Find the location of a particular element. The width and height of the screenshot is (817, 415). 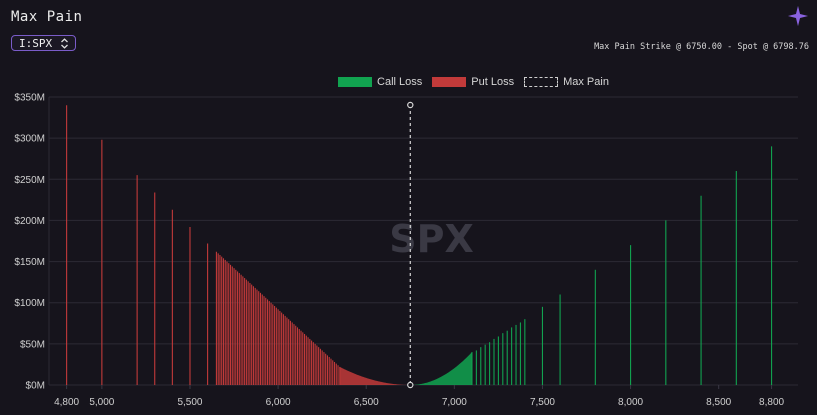

chart-watermark: SPX is located at coordinates (431, 239).